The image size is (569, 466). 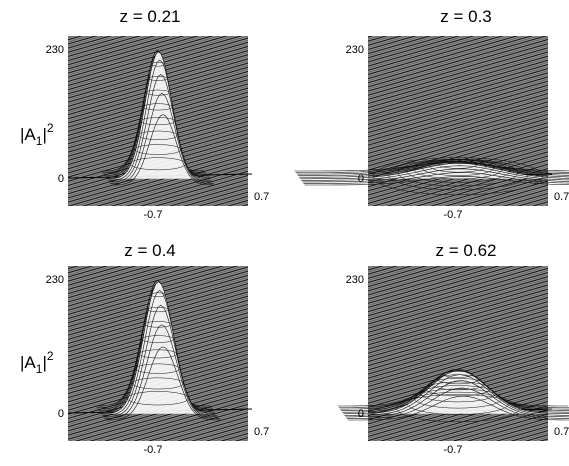 I want to click on panel-title: z = 0.4, so click(x=150, y=250).